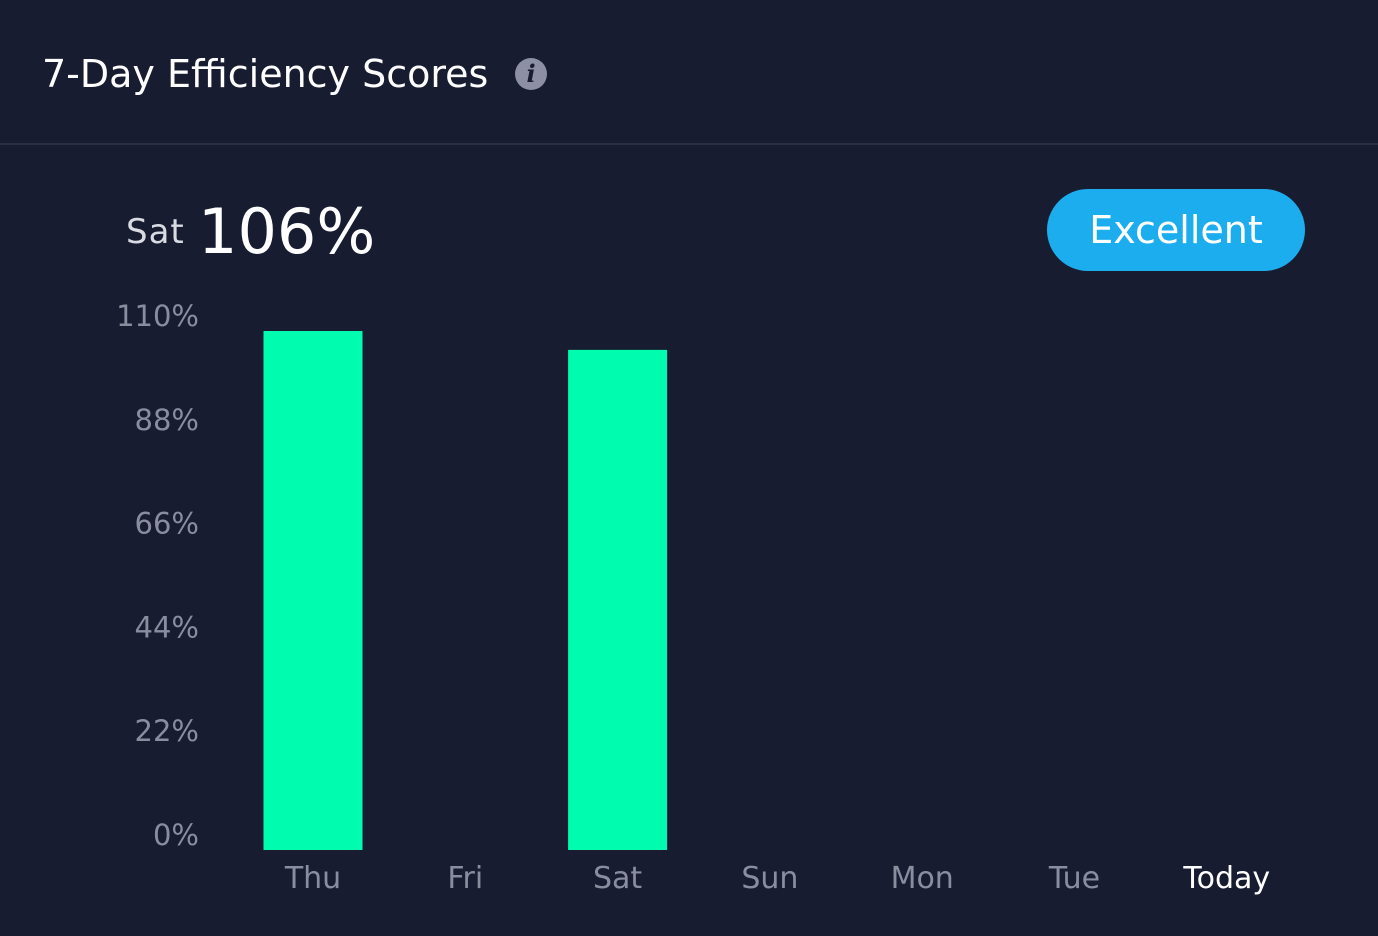  Describe the element at coordinates (618, 599) in the screenshot. I see `bar-sat` at that location.